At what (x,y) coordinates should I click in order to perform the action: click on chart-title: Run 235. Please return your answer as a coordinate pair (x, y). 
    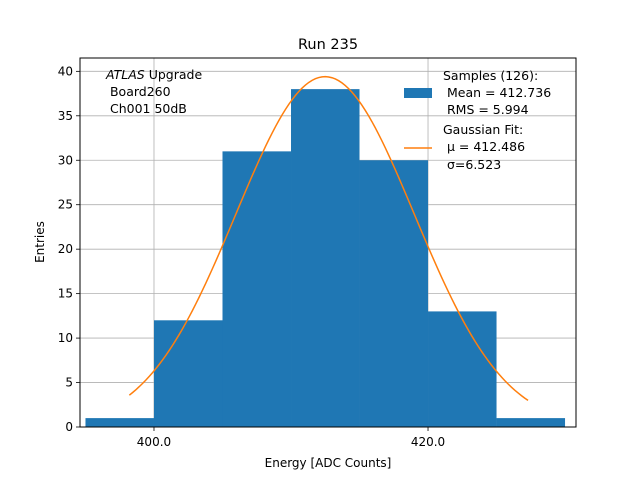
    Looking at the image, I should click on (328, 45).